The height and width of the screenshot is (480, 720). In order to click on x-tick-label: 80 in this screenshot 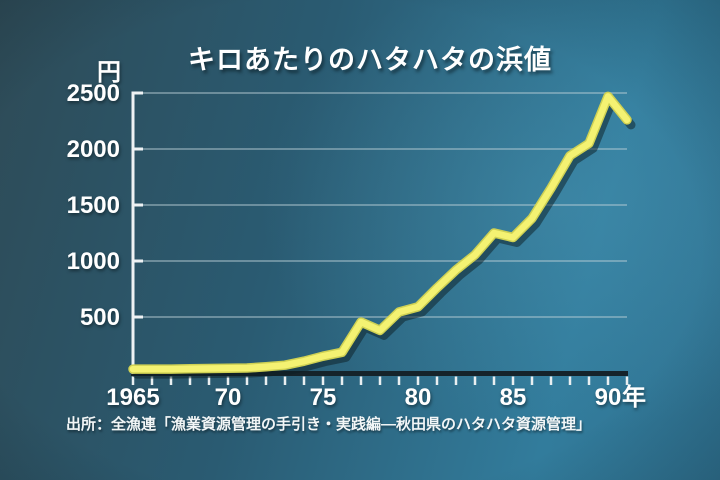, I will do `click(418, 397)`.